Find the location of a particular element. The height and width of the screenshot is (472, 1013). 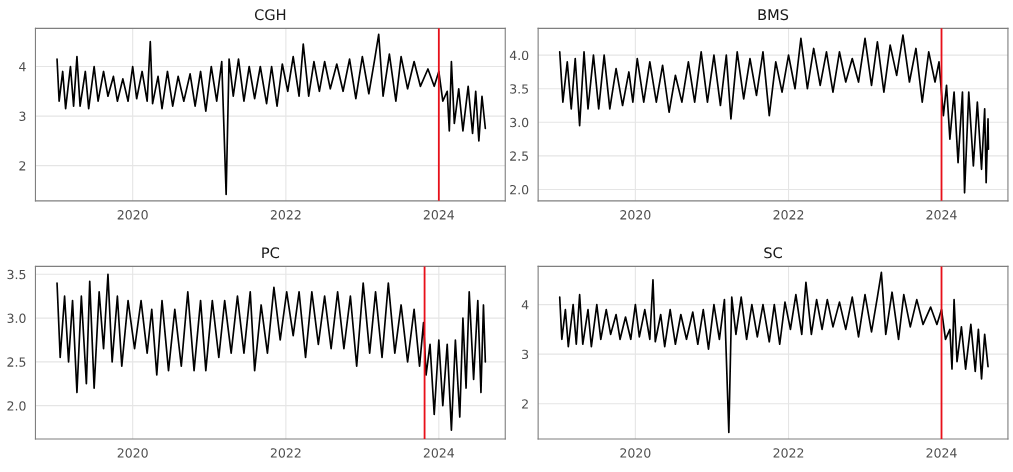

chart-title: CGH is located at coordinates (270, 15).